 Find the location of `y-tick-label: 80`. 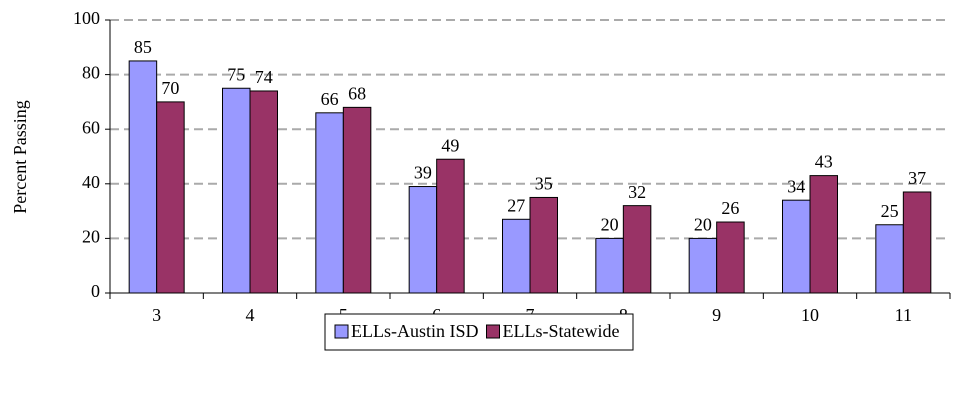

y-tick-label: 80 is located at coordinates (91, 73).